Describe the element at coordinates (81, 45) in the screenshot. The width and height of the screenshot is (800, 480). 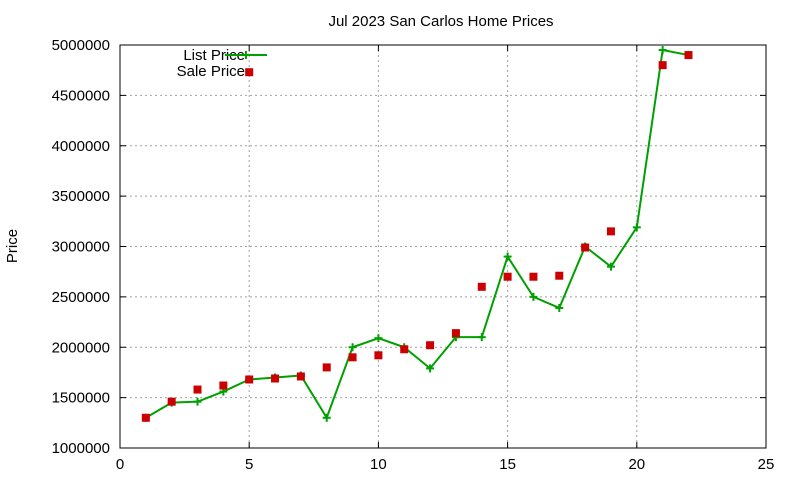
I see `y-tick-label: 5000000` at that location.